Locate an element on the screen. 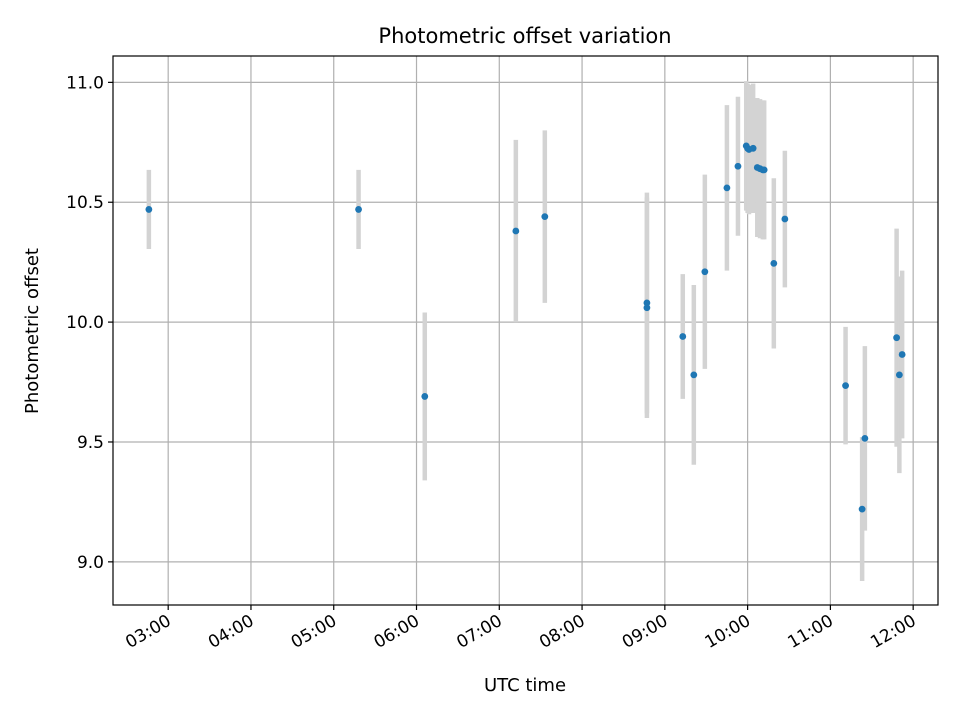  y-tick-label: 10.5 is located at coordinates (85, 203).